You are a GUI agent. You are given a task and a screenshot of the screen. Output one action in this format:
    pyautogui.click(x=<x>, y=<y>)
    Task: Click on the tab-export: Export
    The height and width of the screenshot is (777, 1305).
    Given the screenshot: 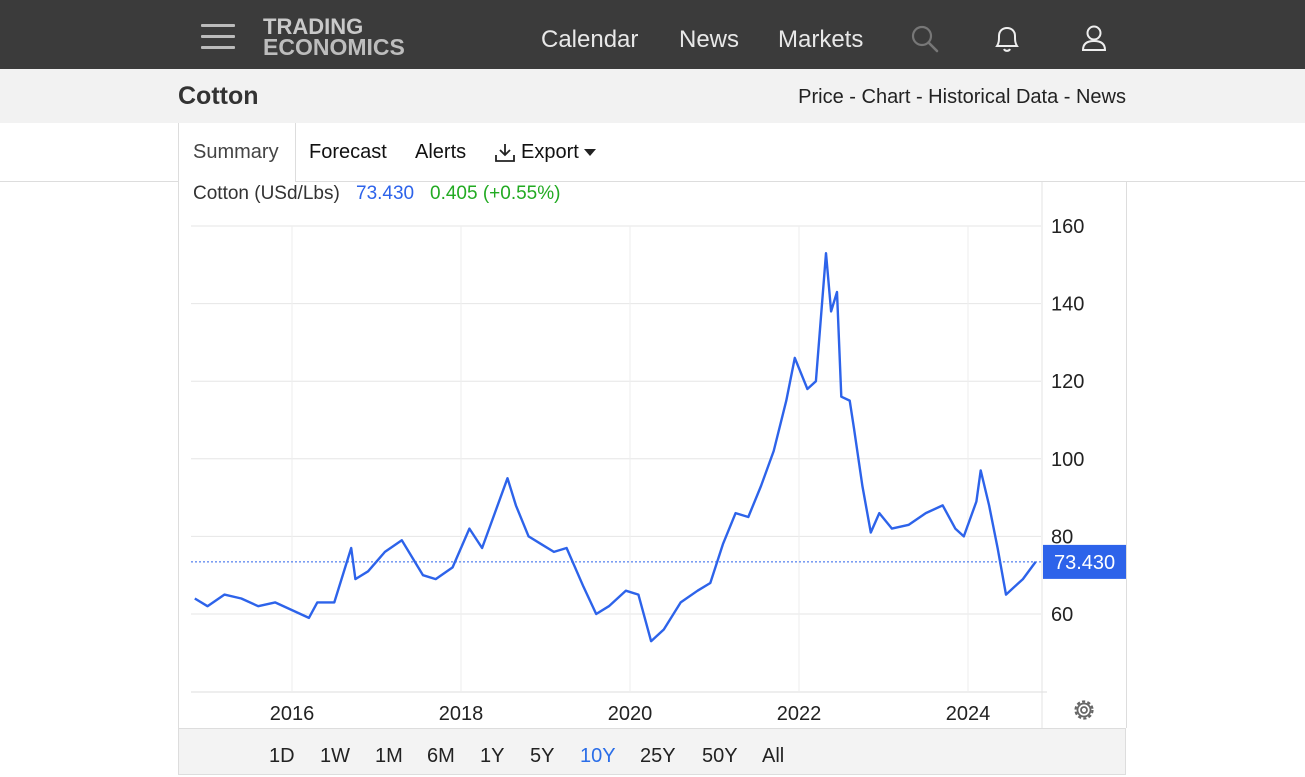 What is the action you would take?
    pyautogui.click(x=550, y=152)
    